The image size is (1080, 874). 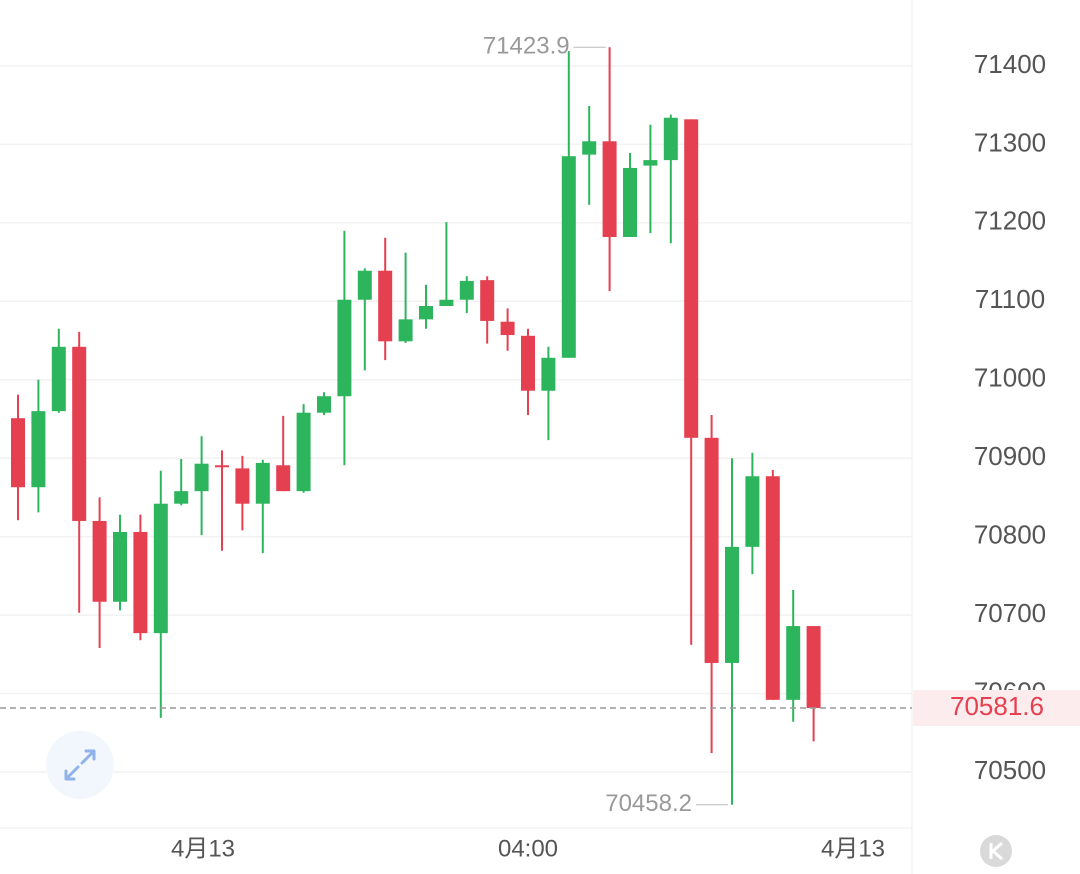 I want to click on y-tick-label: 71000, so click(x=1010, y=378).